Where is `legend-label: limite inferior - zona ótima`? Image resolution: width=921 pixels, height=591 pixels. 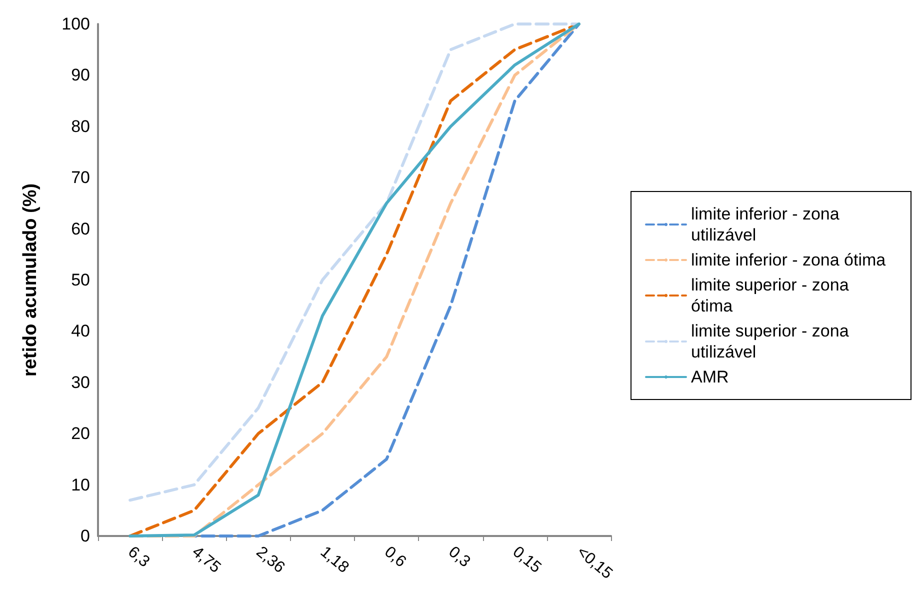
legend-label: limite inferior - zona ótima is located at coordinates (788, 260).